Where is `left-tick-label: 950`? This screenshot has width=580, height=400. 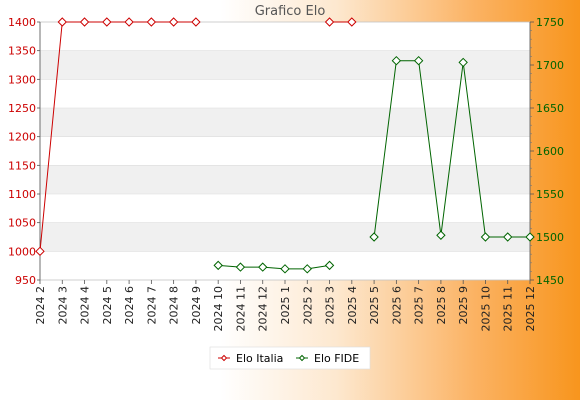
left-tick-label: 950 is located at coordinates (25, 280).